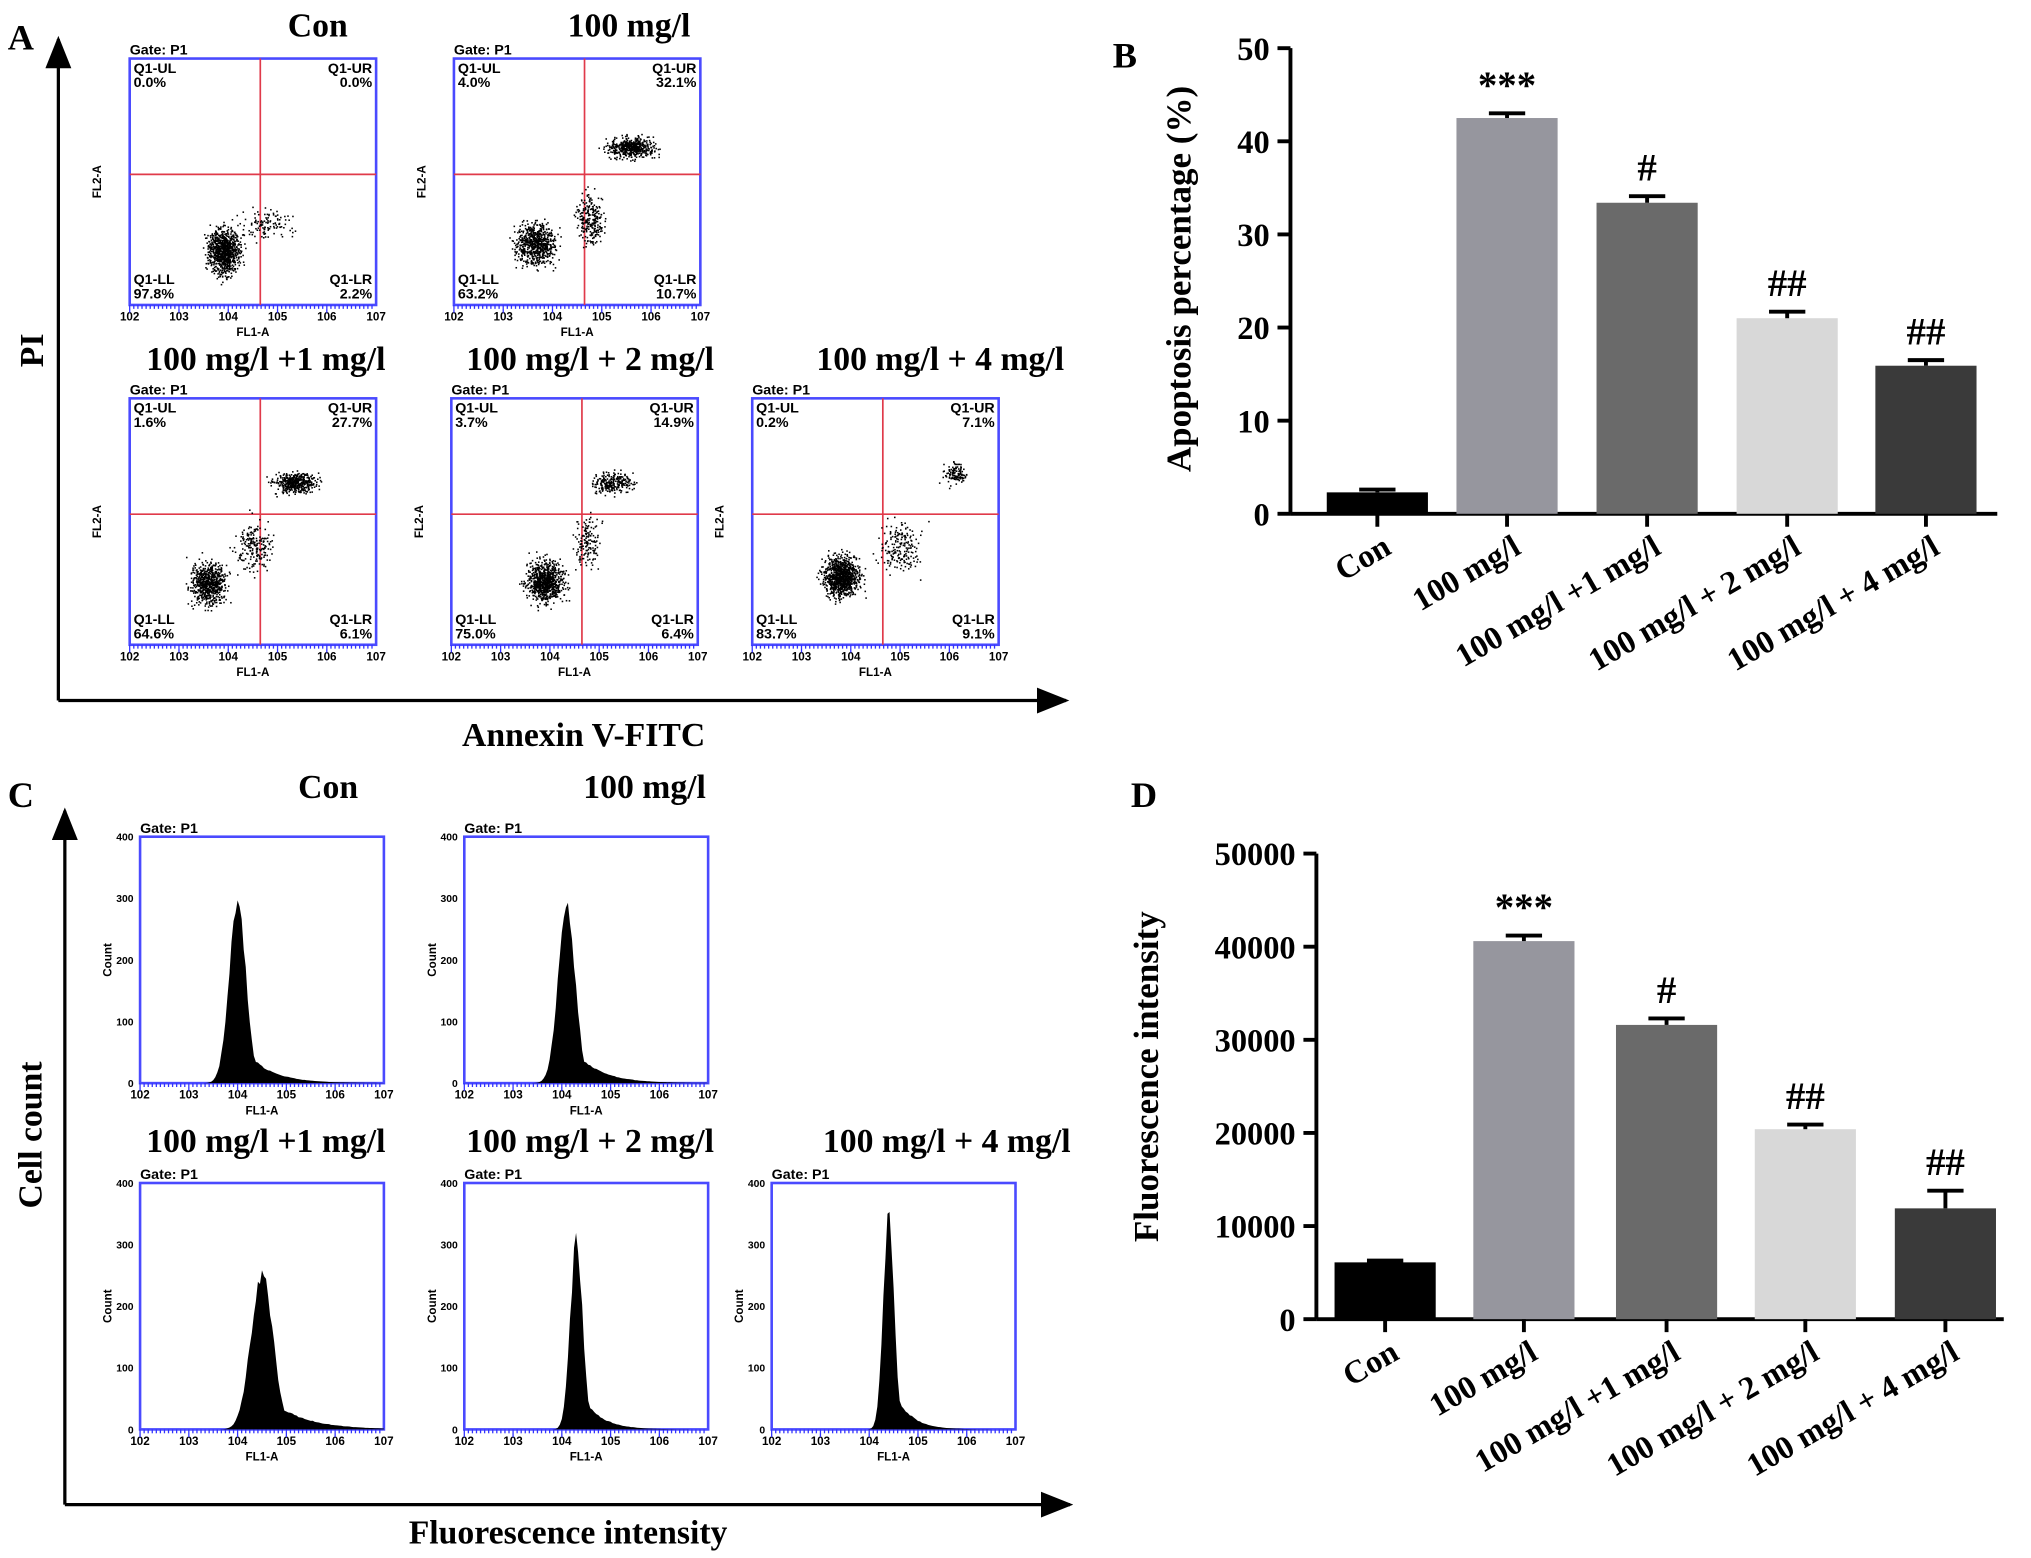  What do you see at coordinates (253, 182) in the screenshot?
I see `plot-frame` at bounding box center [253, 182].